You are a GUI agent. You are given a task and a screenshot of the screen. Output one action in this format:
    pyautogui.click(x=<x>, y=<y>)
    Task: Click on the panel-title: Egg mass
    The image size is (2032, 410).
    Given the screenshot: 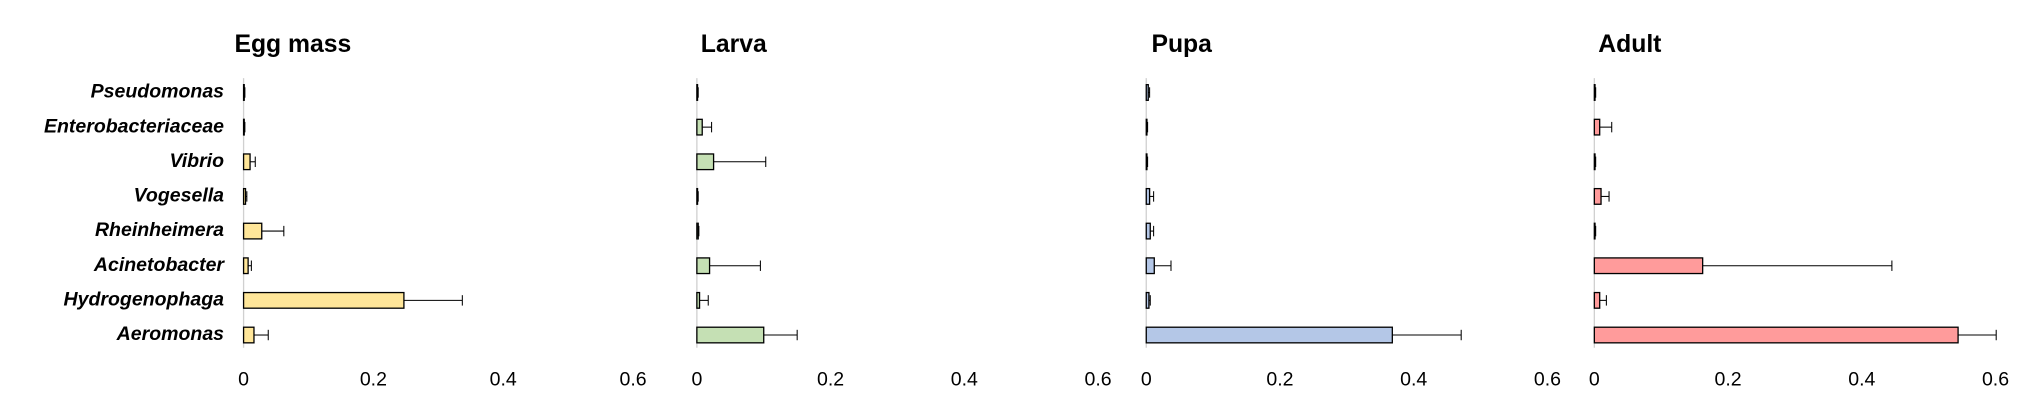 What is the action you would take?
    pyautogui.click(x=292, y=44)
    